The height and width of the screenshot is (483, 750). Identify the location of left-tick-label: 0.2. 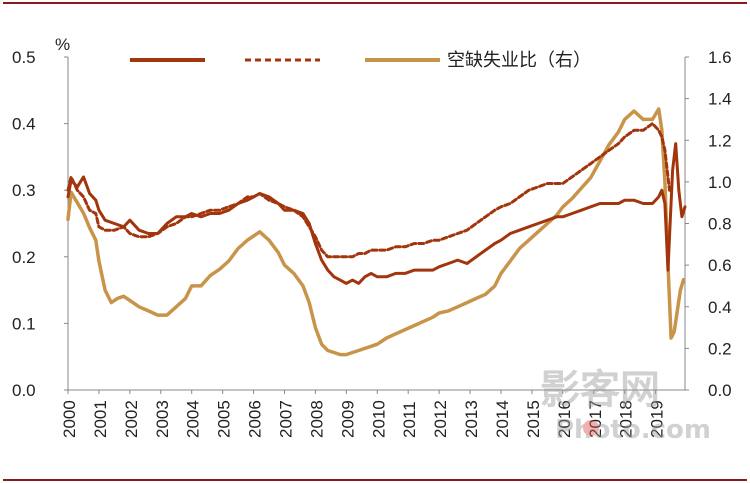
(24, 257).